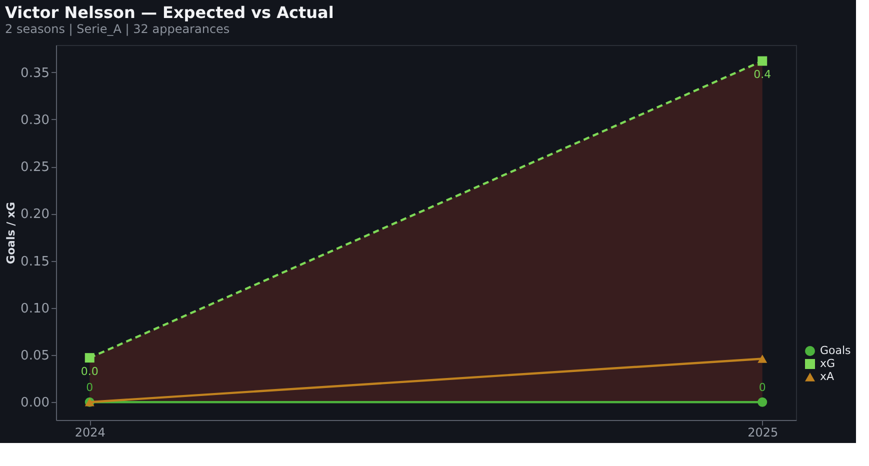  What do you see at coordinates (836, 350) in the screenshot?
I see `legend-label: Goals` at bounding box center [836, 350].